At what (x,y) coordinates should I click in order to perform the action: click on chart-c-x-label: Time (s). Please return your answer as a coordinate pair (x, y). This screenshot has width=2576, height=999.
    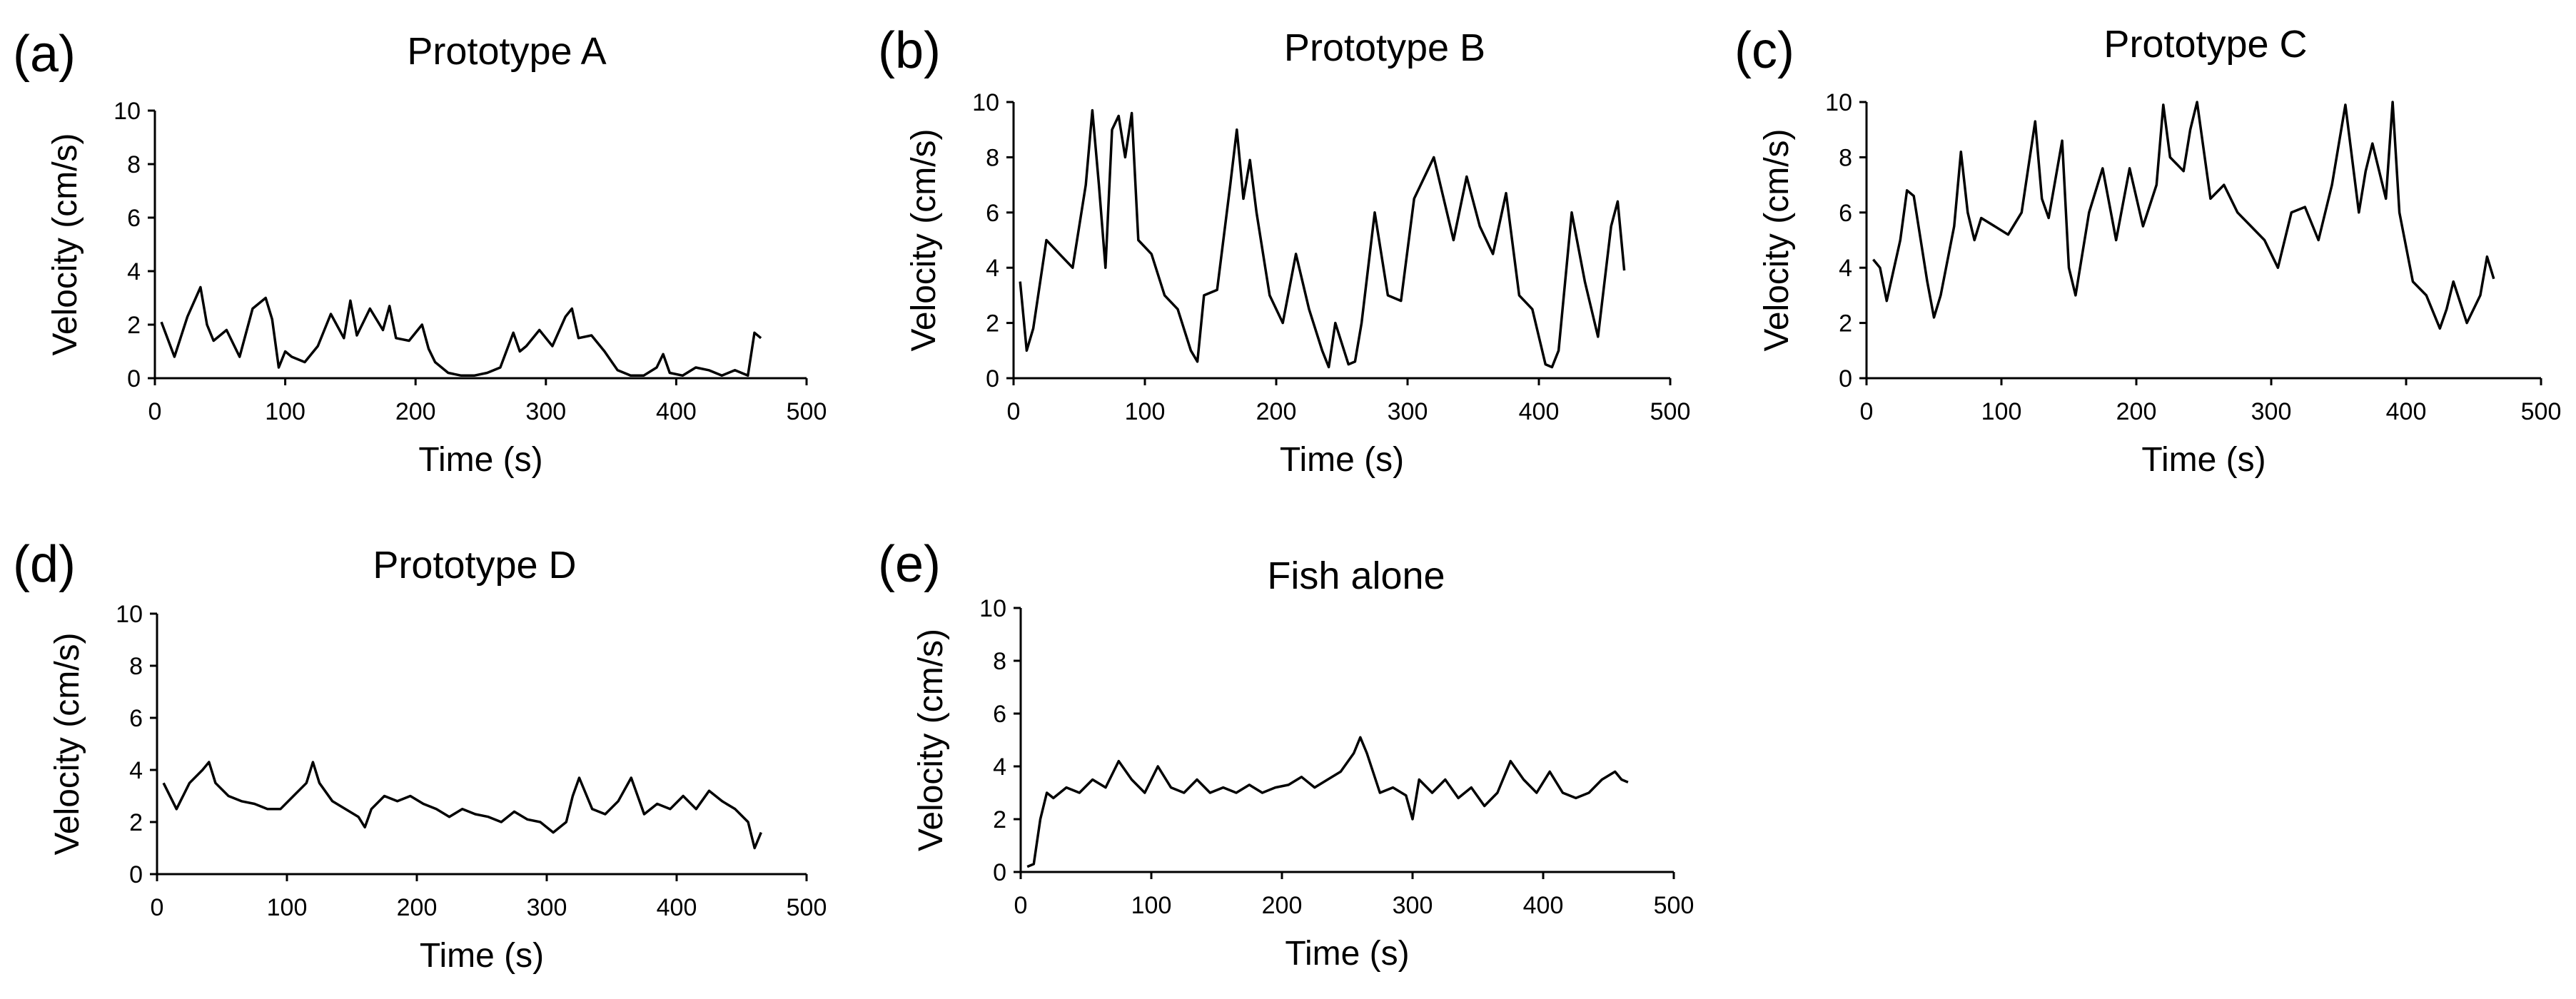
    Looking at the image, I should click on (2203, 460).